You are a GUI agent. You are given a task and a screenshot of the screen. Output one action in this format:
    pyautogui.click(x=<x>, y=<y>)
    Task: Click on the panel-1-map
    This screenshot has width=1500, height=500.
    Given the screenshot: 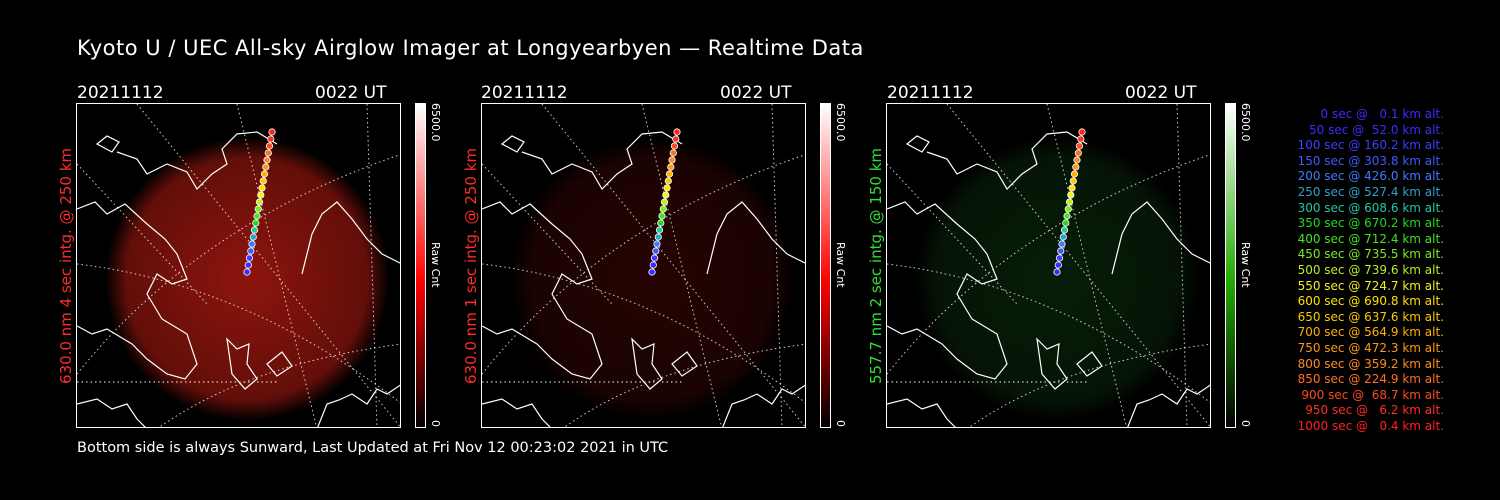 What is the action you would take?
    pyautogui.click(x=238, y=265)
    